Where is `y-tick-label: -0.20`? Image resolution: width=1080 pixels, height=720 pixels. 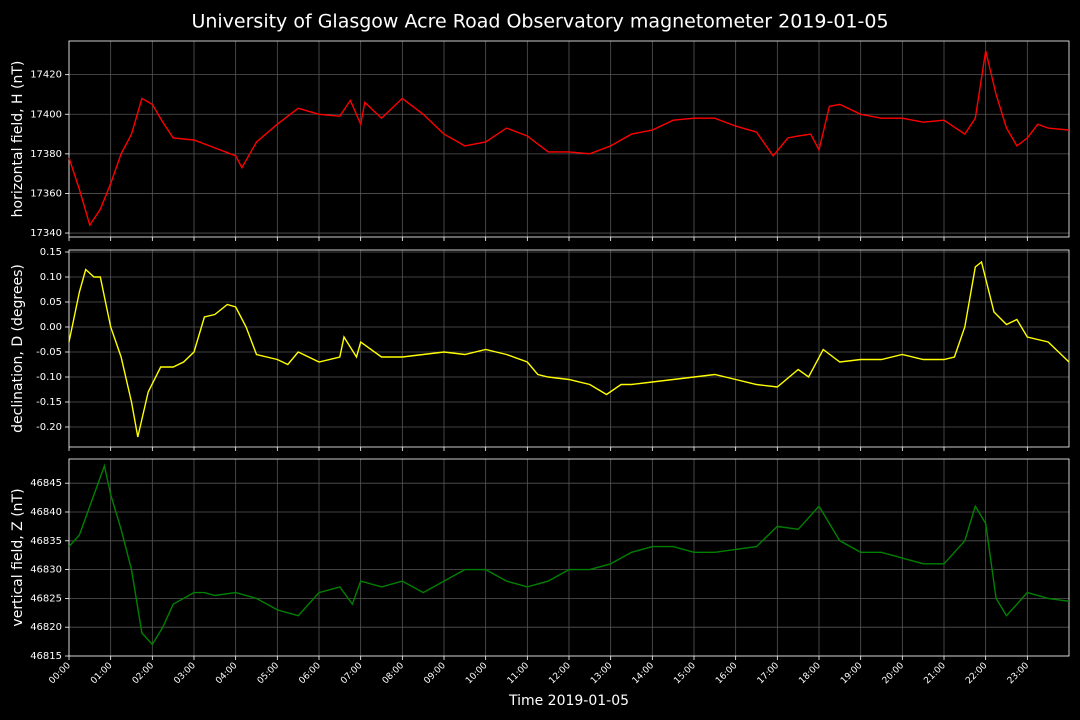 y-tick-label: -0.20 is located at coordinates (49, 427).